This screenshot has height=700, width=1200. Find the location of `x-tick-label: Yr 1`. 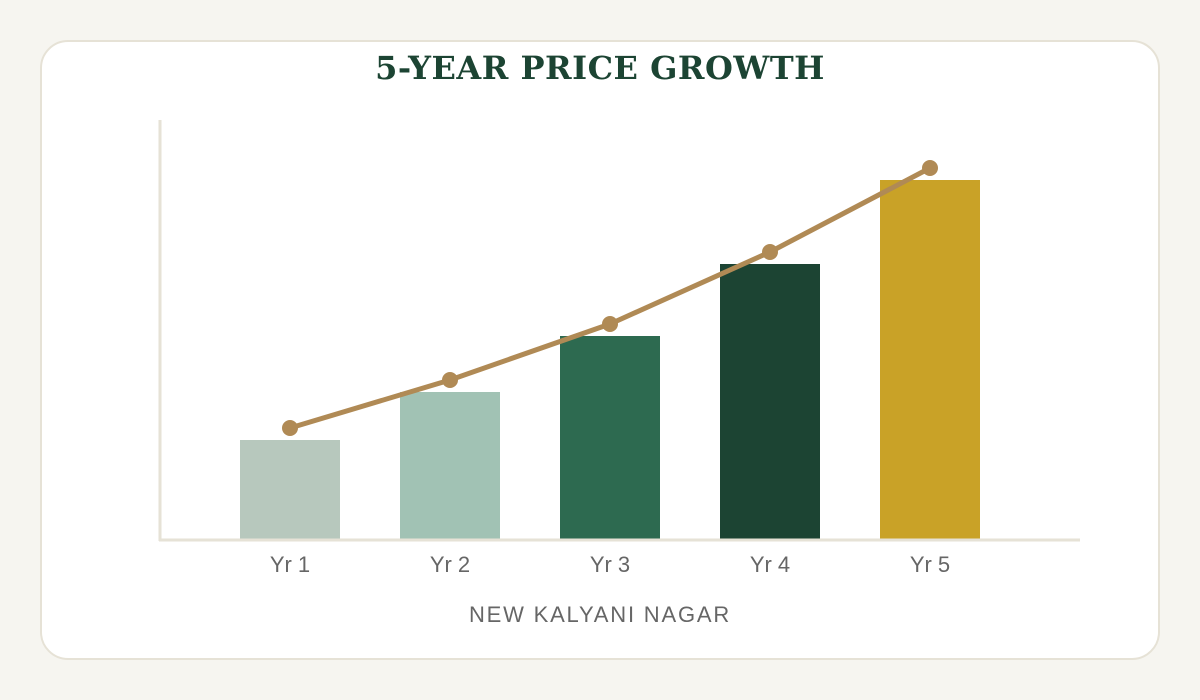

x-tick-label: Yr 1 is located at coordinates (290, 564).